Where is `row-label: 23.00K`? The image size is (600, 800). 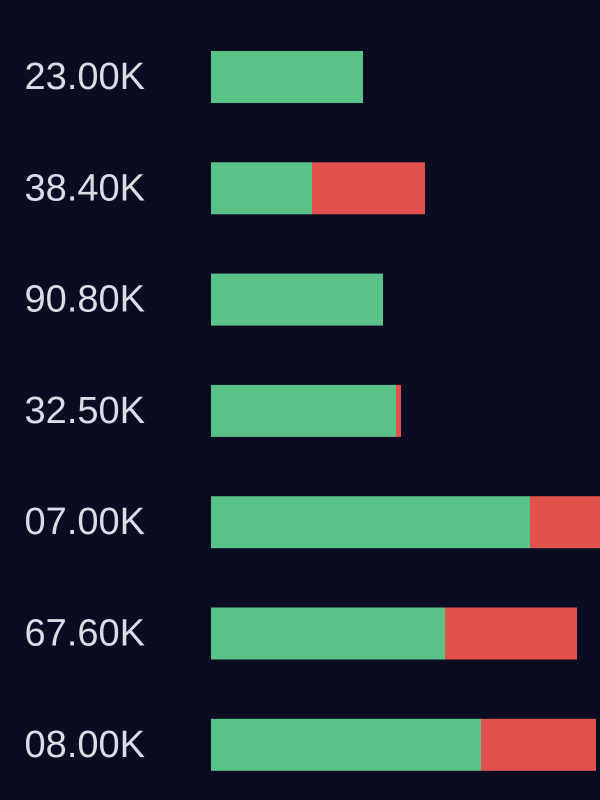 row-label: 23.00K is located at coordinates (85, 77).